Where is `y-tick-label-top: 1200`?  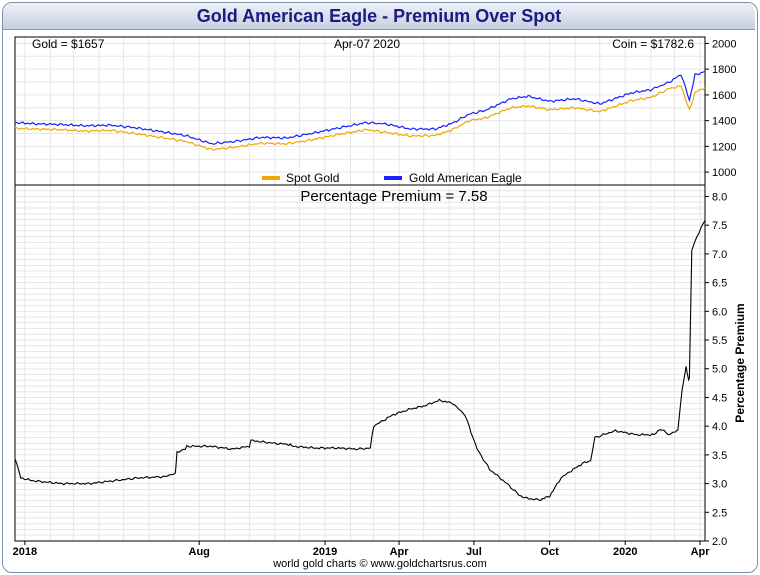
y-tick-label-top: 1200 is located at coordinates (724, 147).